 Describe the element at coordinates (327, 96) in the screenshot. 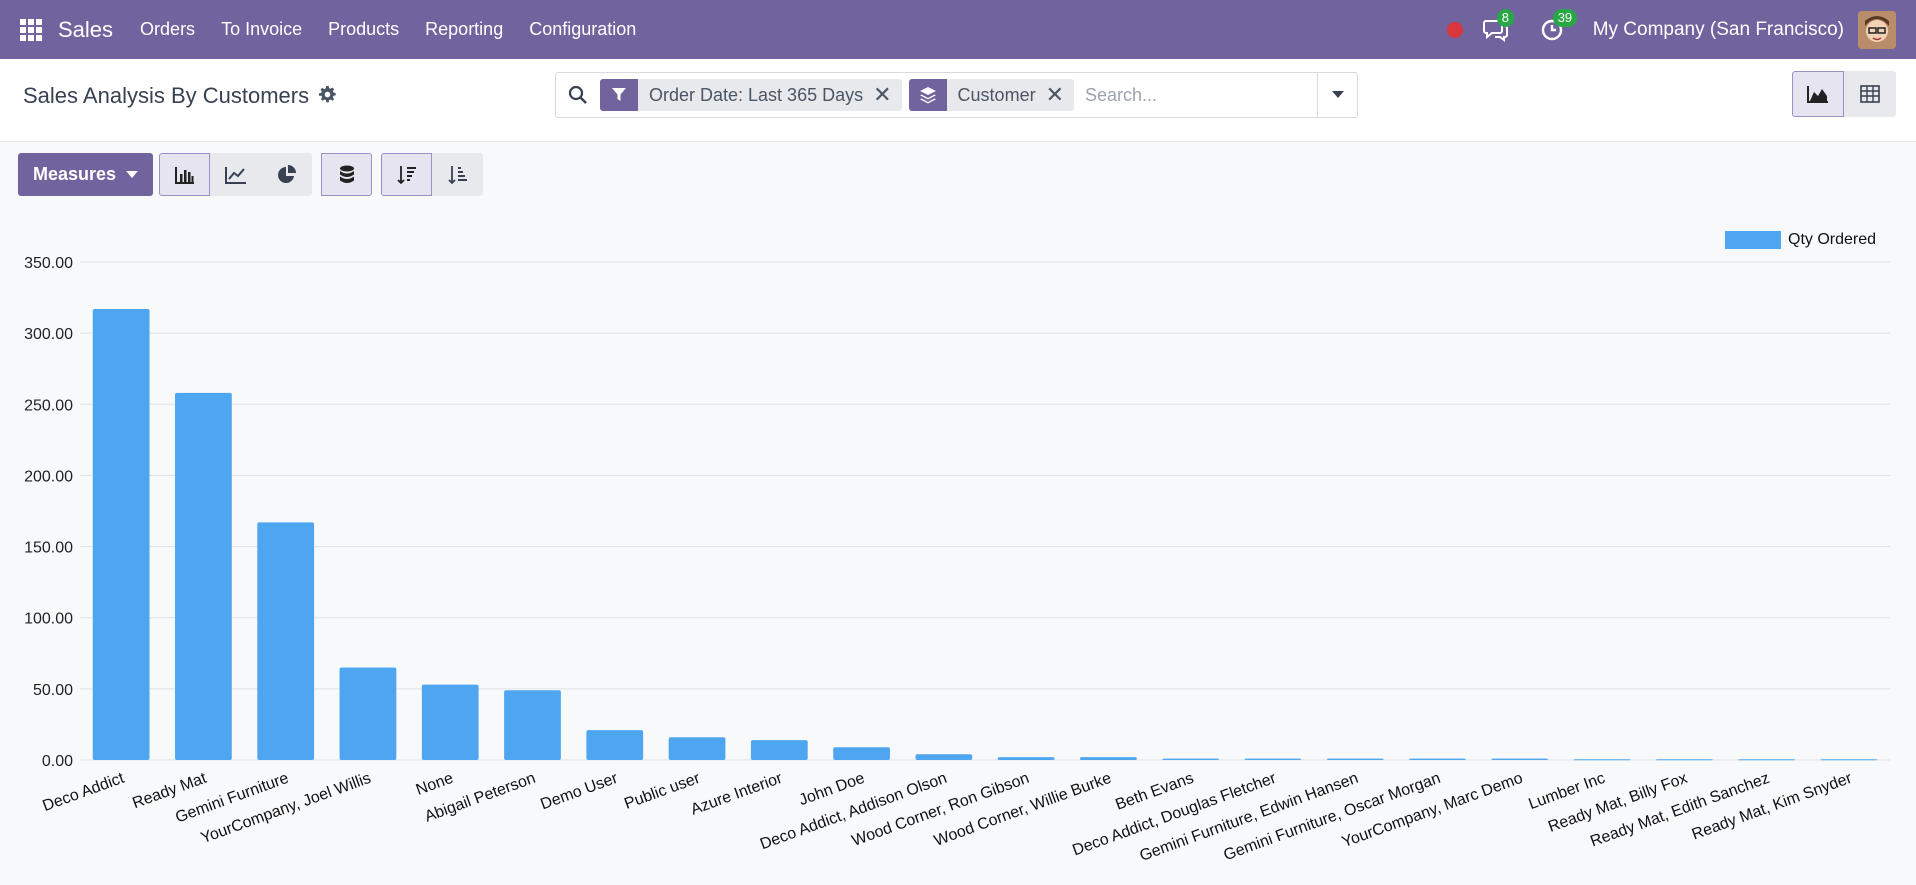

I see `gear-icon` at that location.